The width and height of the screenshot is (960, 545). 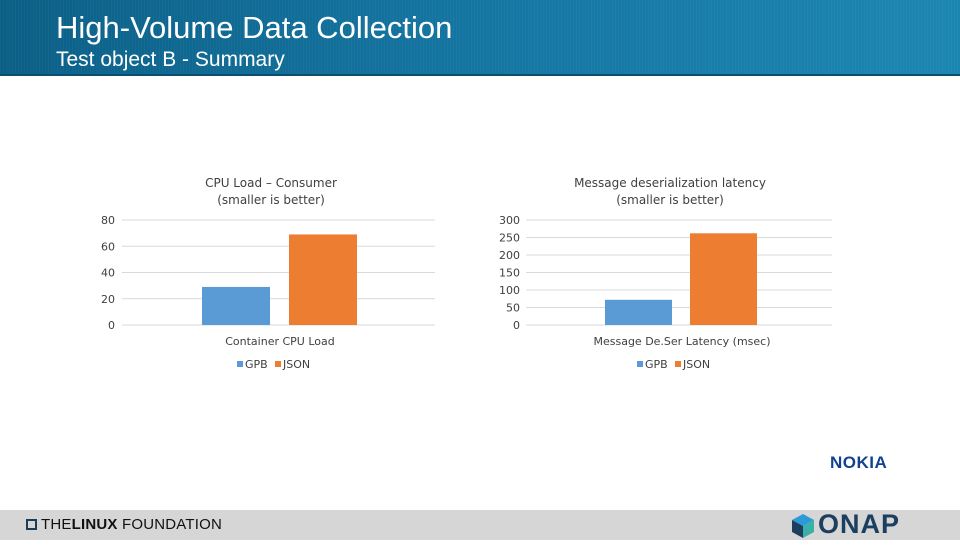 What do you see at coordinates (509, 273) in the screenshot?
I see `y-tick-label: 150` at bounding box center [509, 273].